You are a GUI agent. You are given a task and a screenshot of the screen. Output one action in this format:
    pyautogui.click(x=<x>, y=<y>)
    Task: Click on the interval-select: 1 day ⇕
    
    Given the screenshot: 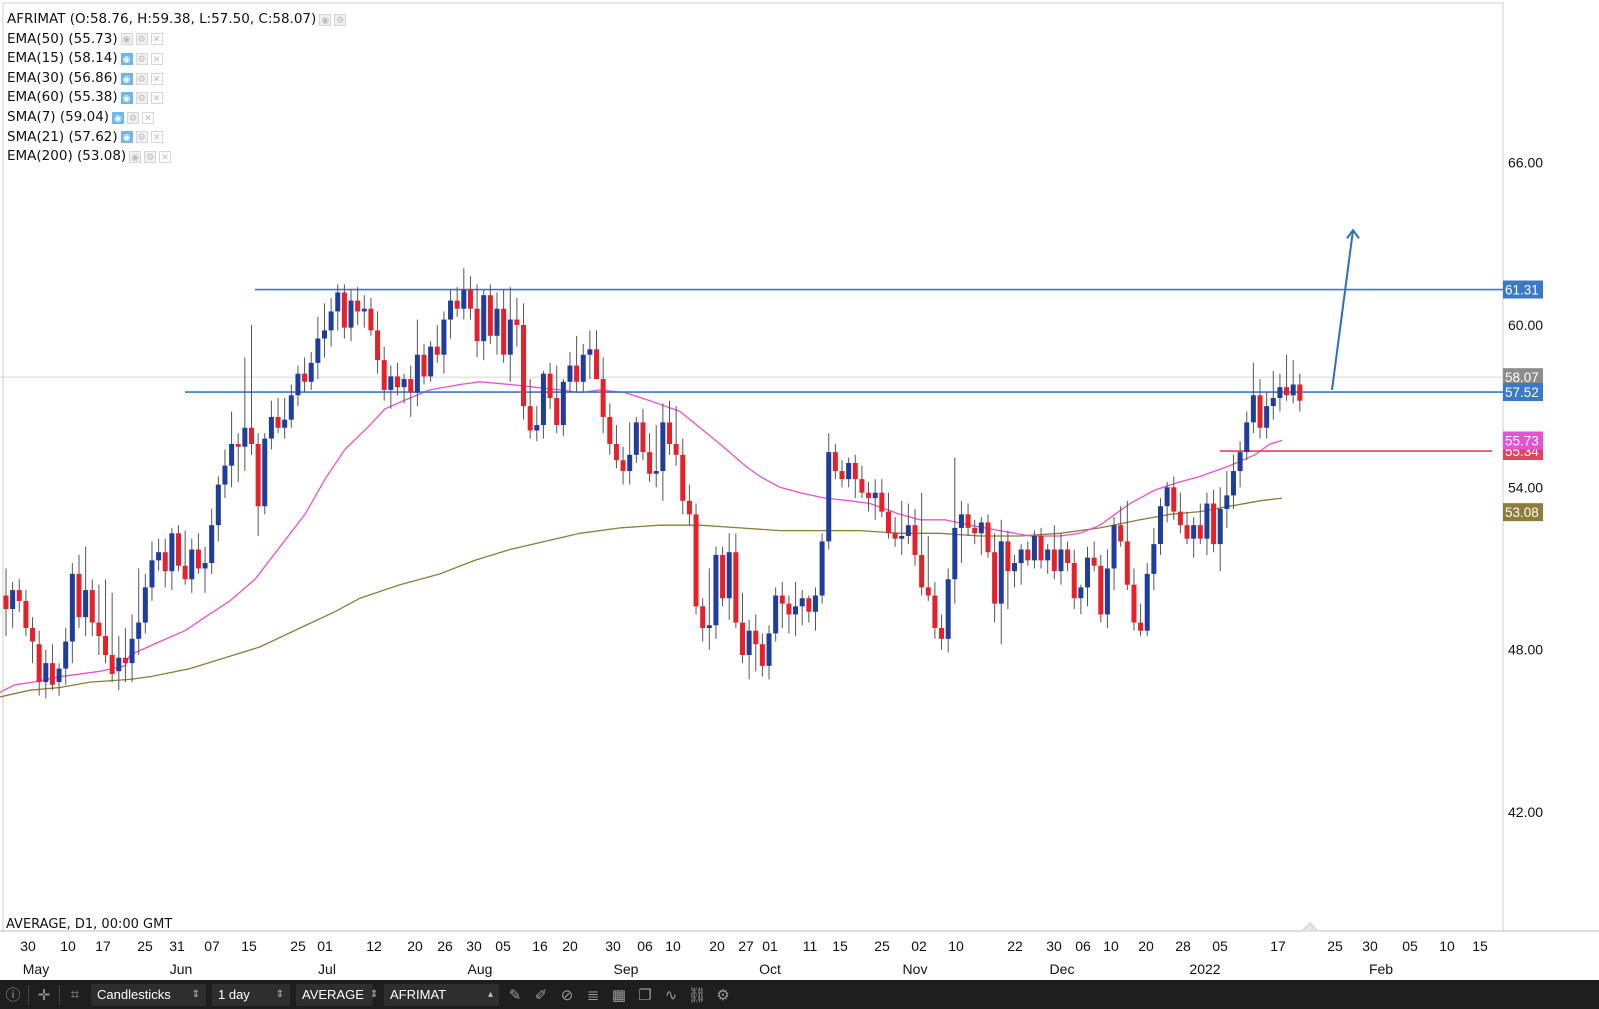 What is the action you would take?
    pyautogui.click(x=251, y=994)
    